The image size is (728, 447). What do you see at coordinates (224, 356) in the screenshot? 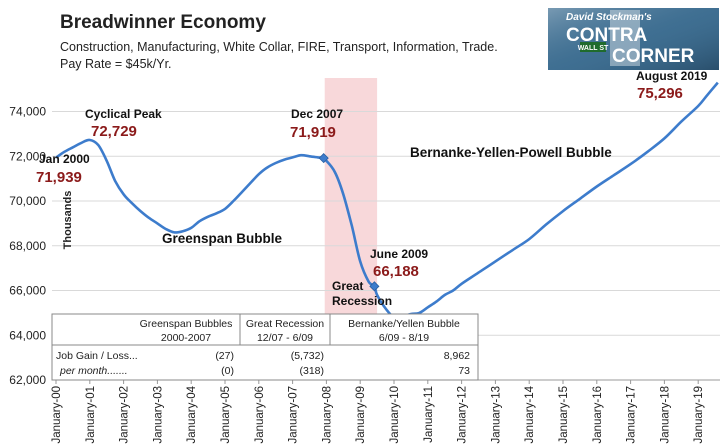
I see `table-row1-col1: (27)` at bounding box center [224, 356].